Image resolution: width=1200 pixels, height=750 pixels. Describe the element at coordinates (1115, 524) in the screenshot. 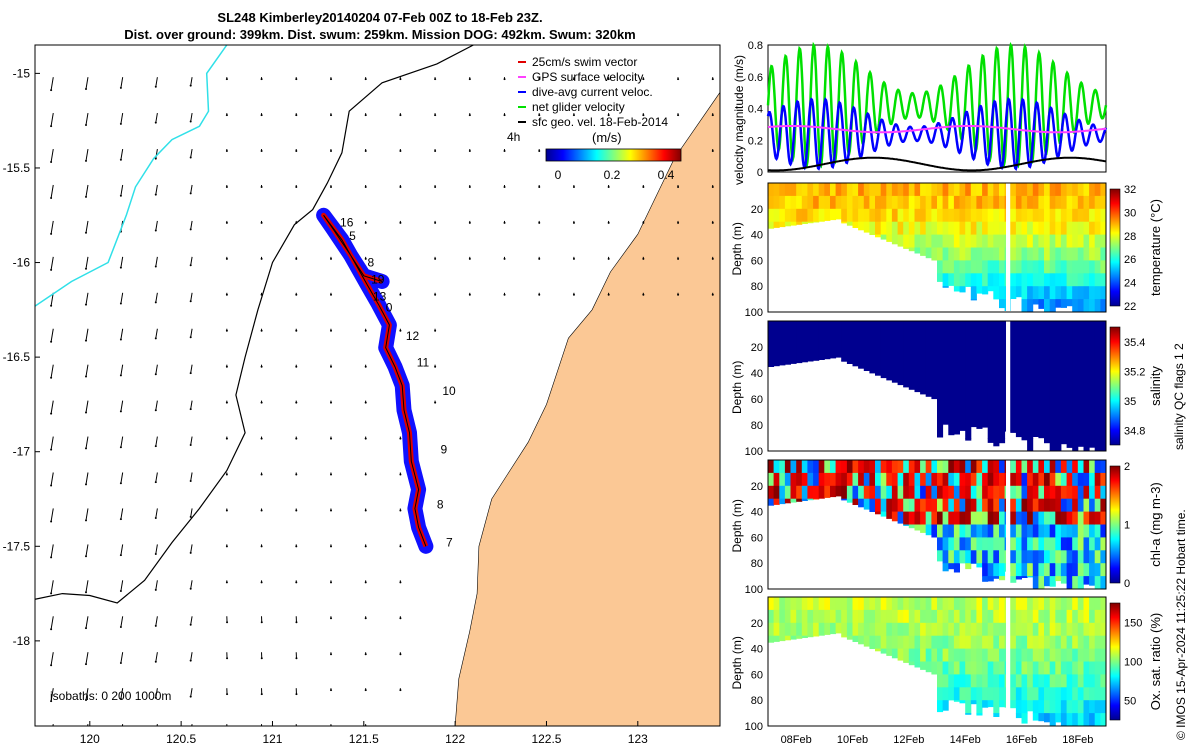

I see `section-colorbar` at that location.